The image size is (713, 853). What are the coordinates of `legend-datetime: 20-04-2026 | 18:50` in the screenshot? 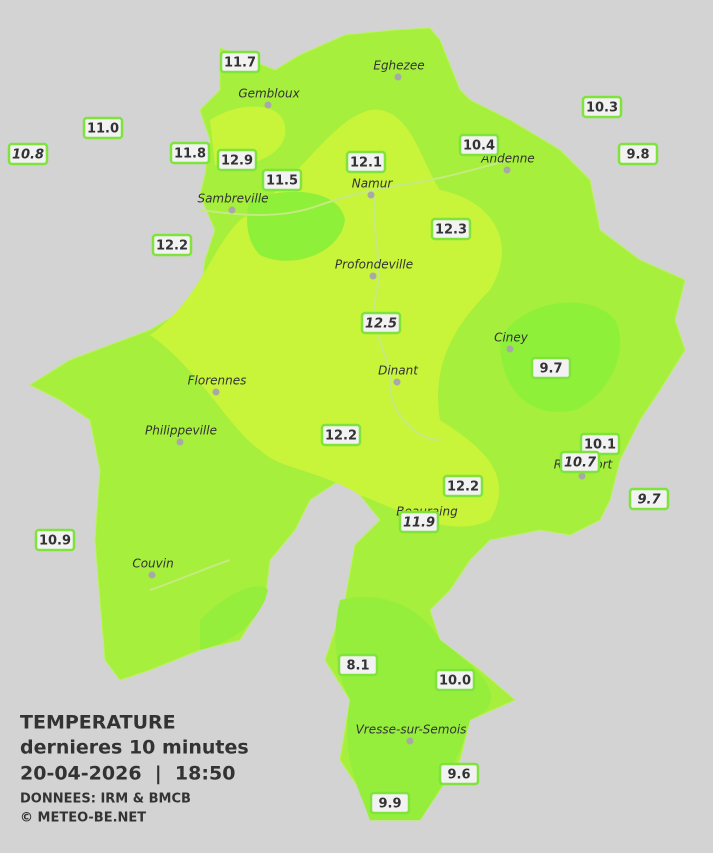 It's located at (127, 774).